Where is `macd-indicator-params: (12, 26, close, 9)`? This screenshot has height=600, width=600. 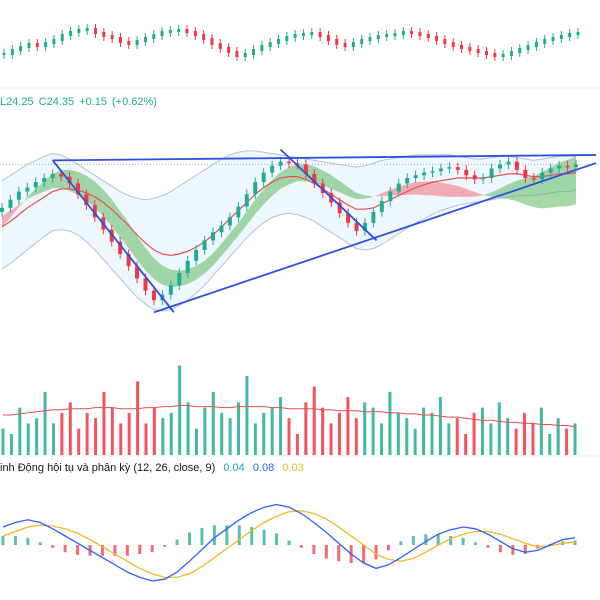
macd-indicator-params: (12, 26, close, 9) is located at coordinates (174, 468).